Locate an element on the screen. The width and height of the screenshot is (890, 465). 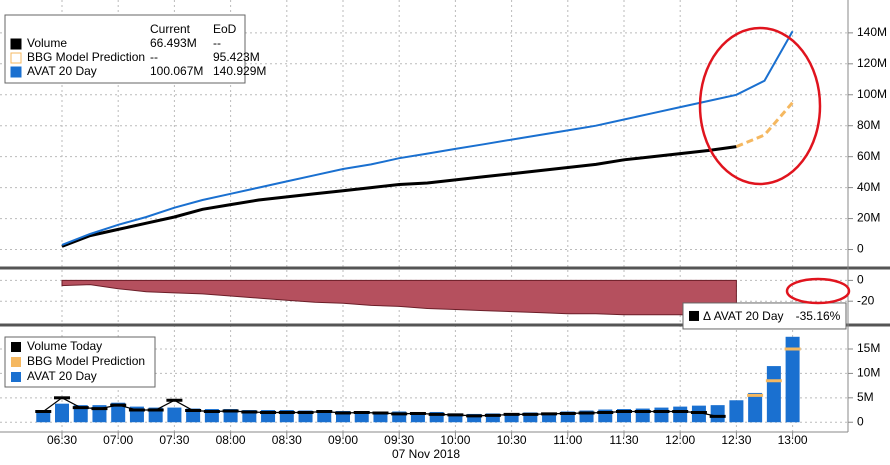
x-tick-label: 11:30 is located at coordinates (623, 440).